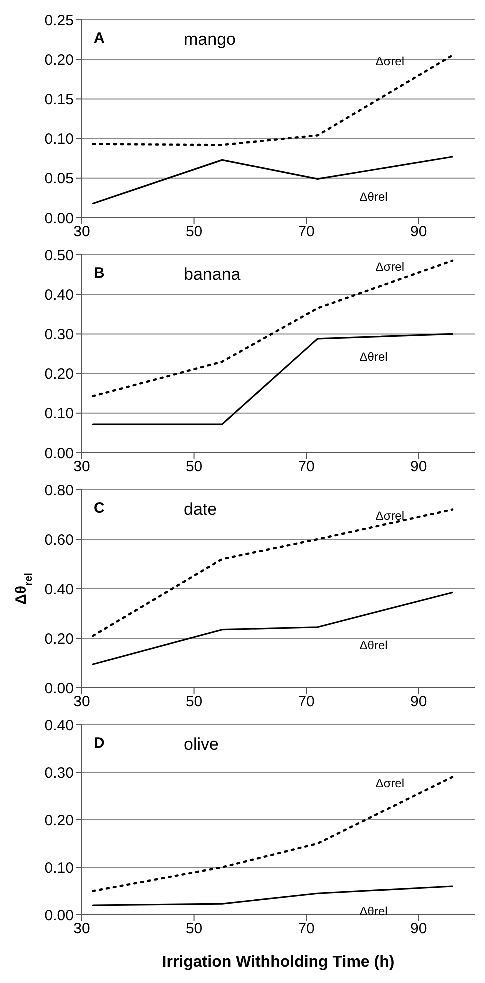  Describe the element at coordinates (59, 491) in the screenshot. I see `y-tick-label: 0.80` at that location.